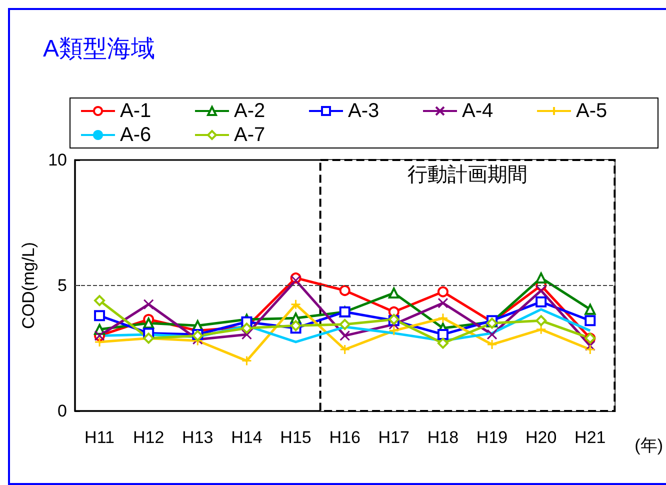 This screenshot has height=485, width=666. Describe the element at coordinates (250, 111) in the screenshot. I see `legend-label: A-2` at that location.